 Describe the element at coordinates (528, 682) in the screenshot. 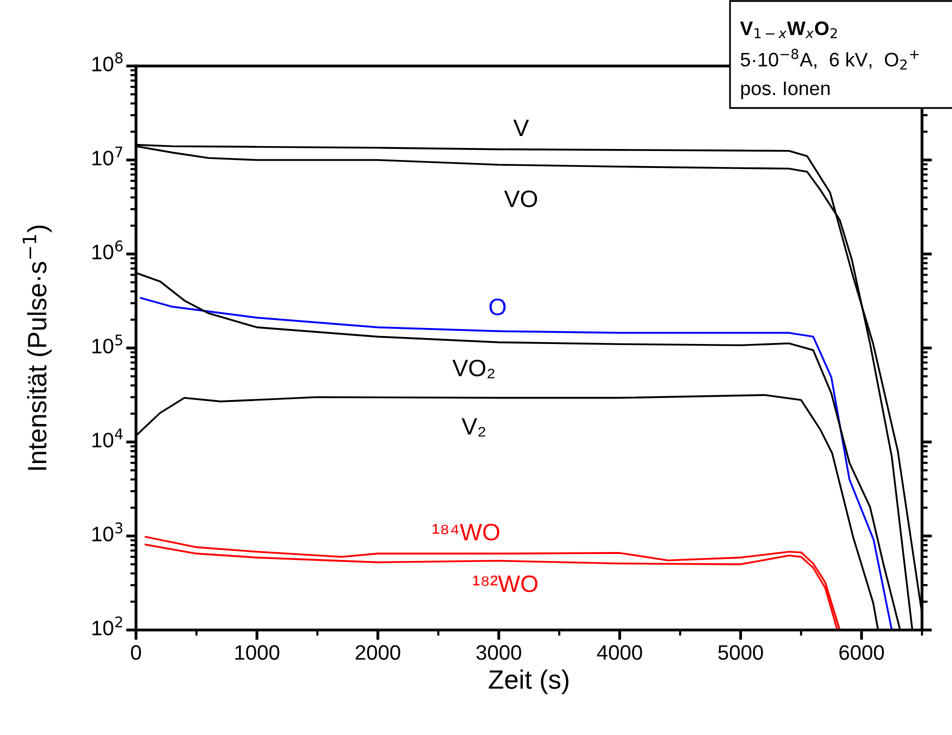

I see `x-axis-title: Zeit (s)` at that location.